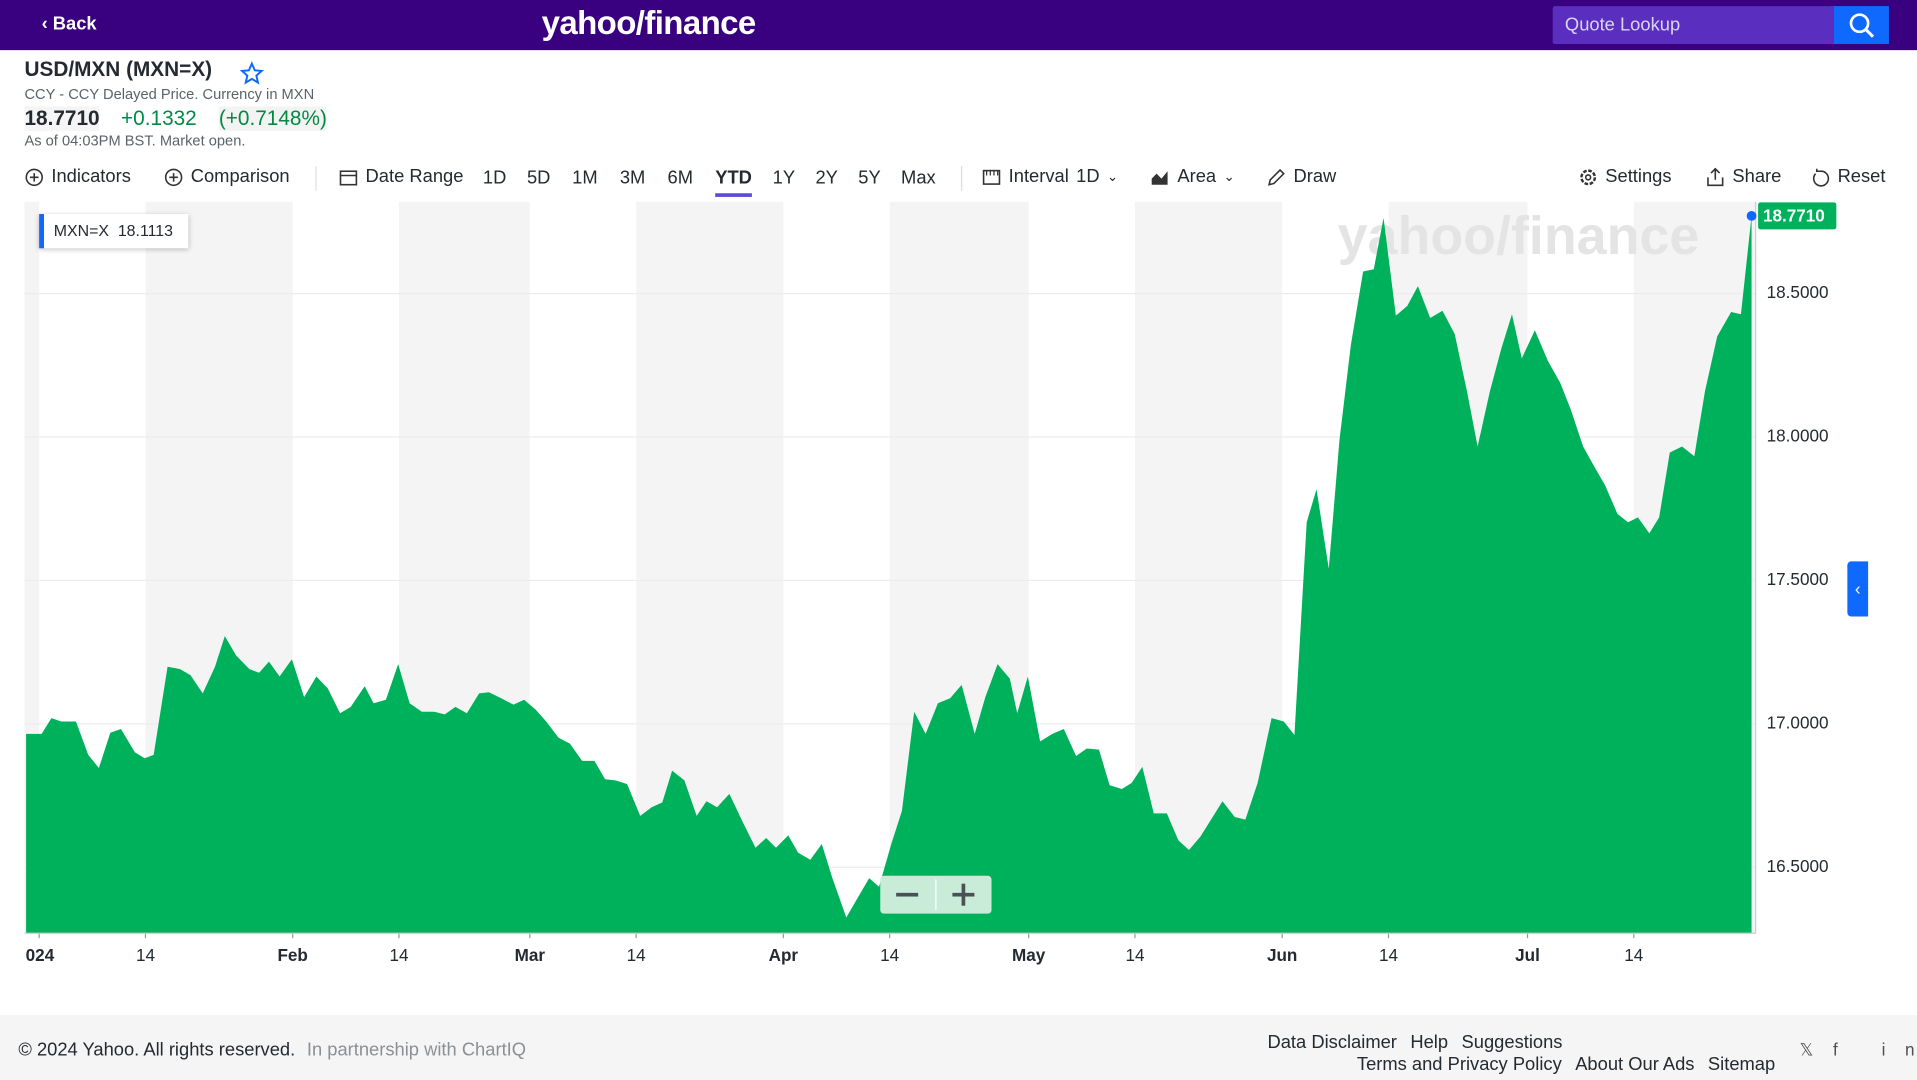  Describe the element at coordinates (784, 178) in the screenshot. I see `range-button: 1Y` at that location.